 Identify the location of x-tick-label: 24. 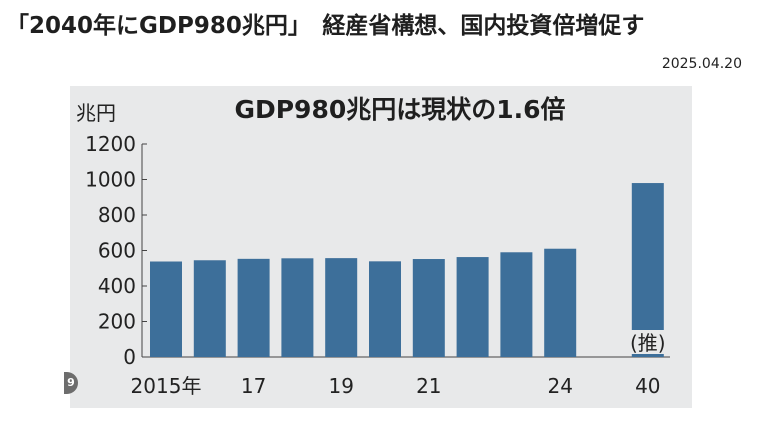
(559, 386).